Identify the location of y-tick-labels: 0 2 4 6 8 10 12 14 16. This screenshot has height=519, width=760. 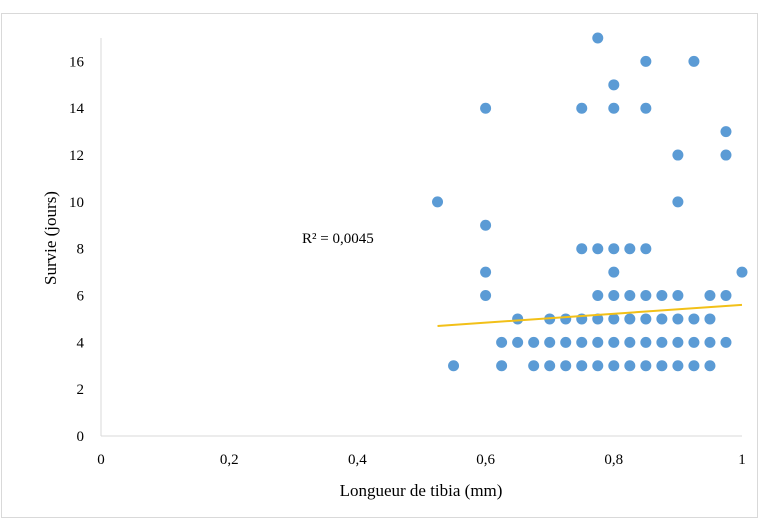
(77, 249).